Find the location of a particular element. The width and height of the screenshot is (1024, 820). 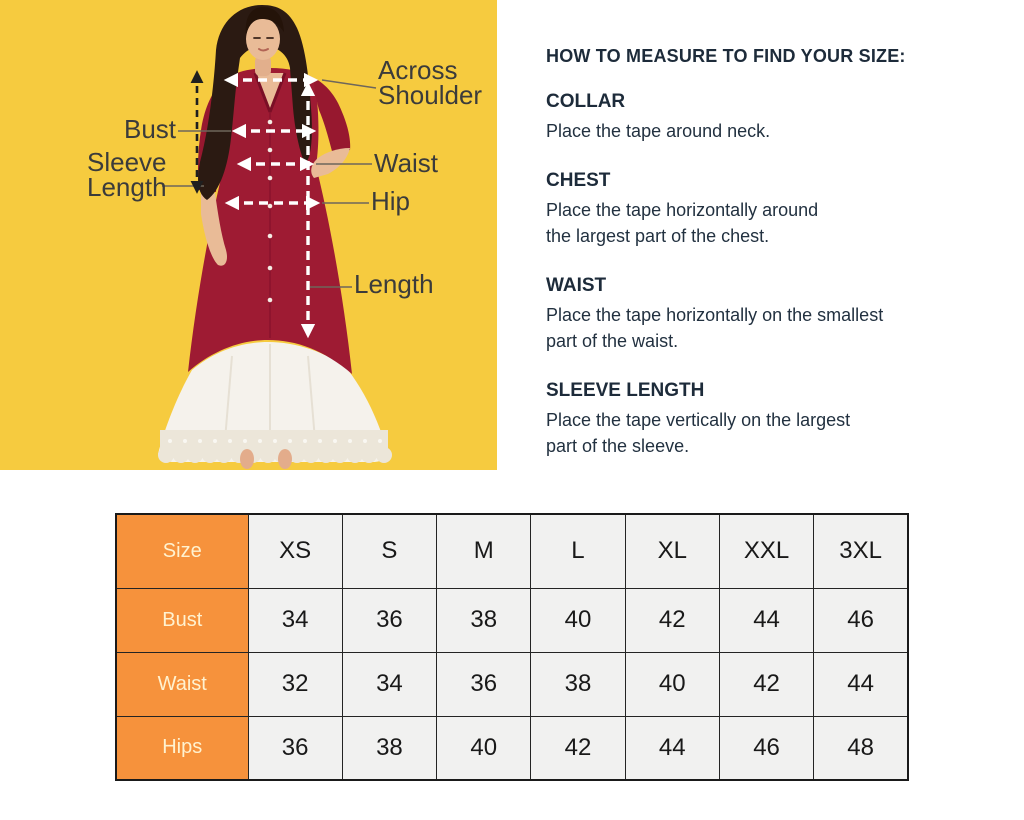

table-row: Waist 32 34 36 38 40 42 44 is located at coordinates (512, 684).